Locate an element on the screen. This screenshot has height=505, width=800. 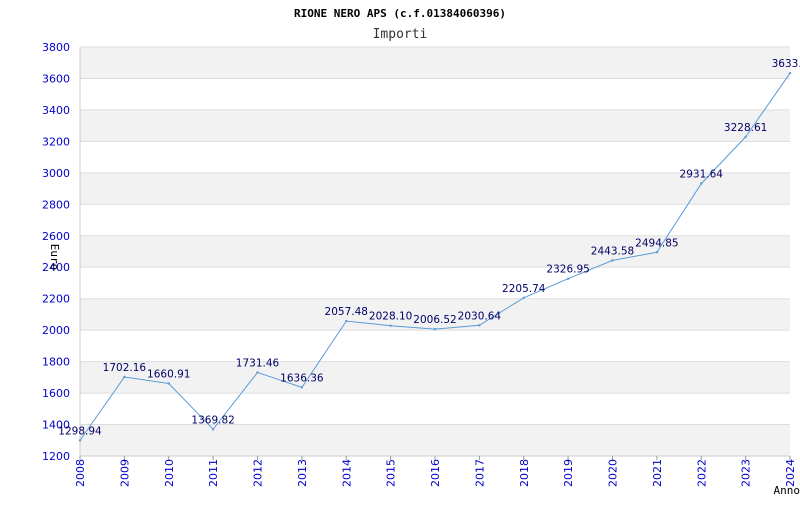
data-label: 2030.64 is located at coordinates (480, 316).